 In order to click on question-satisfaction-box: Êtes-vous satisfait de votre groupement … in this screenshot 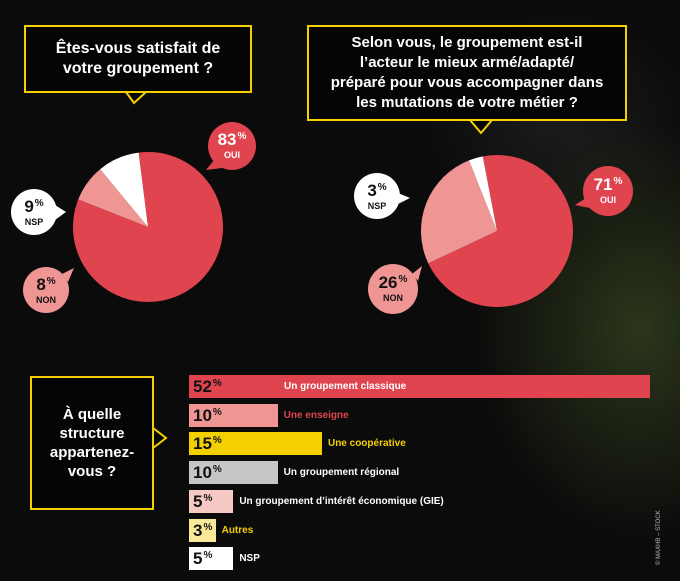, I will do `click(138, 59)`.